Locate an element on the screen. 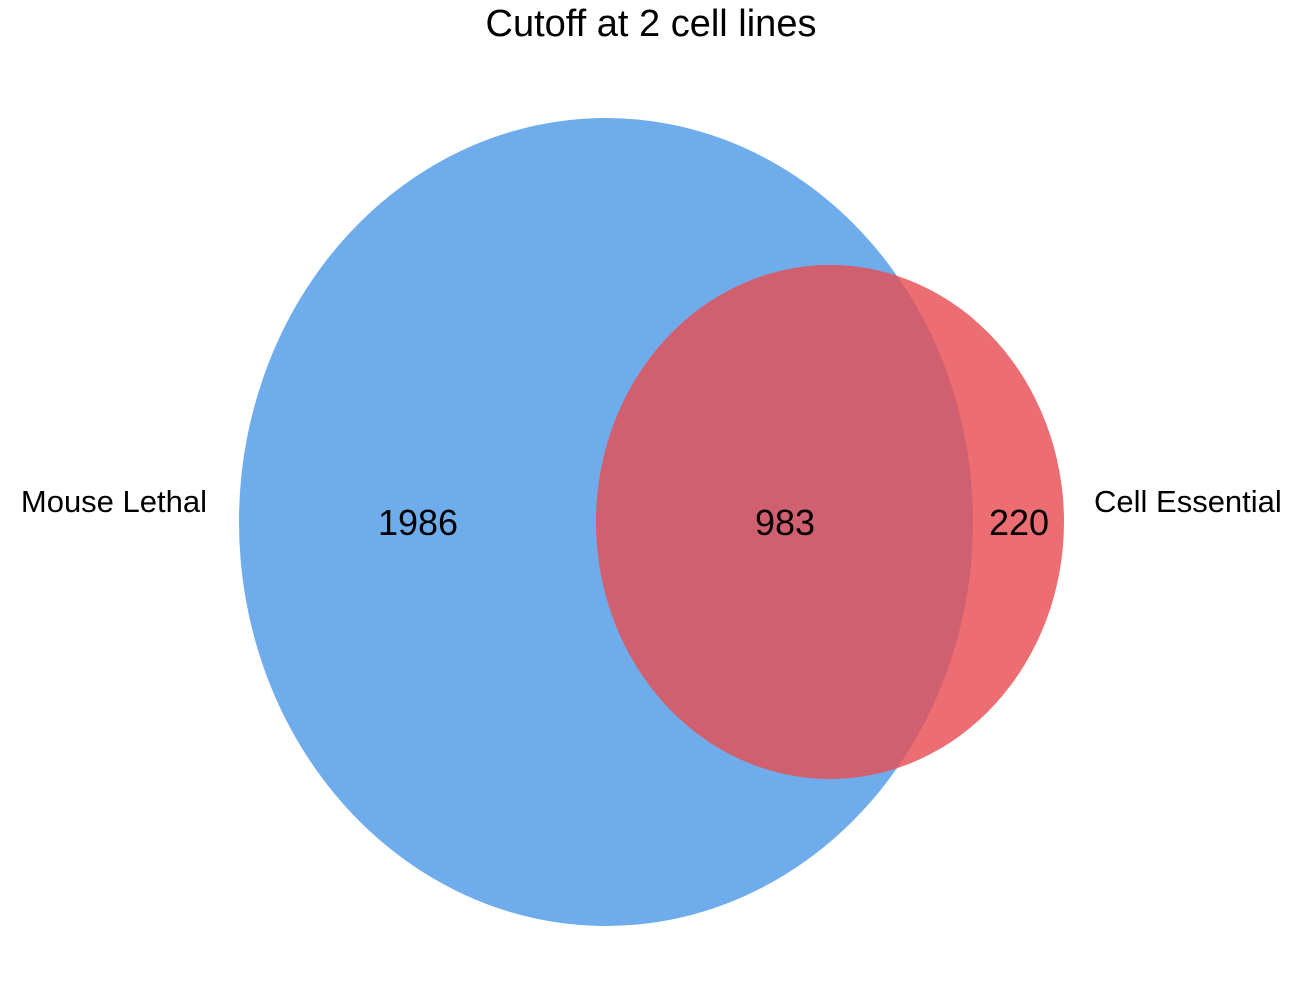  intersection-region is located at coordinates (784, 522).